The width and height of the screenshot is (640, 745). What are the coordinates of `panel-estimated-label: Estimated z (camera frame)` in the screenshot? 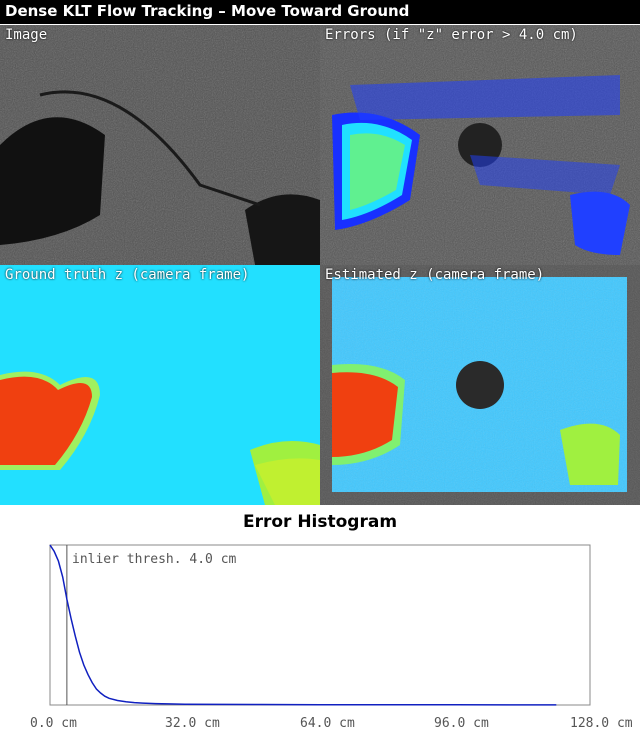 It's located at (435, 275).